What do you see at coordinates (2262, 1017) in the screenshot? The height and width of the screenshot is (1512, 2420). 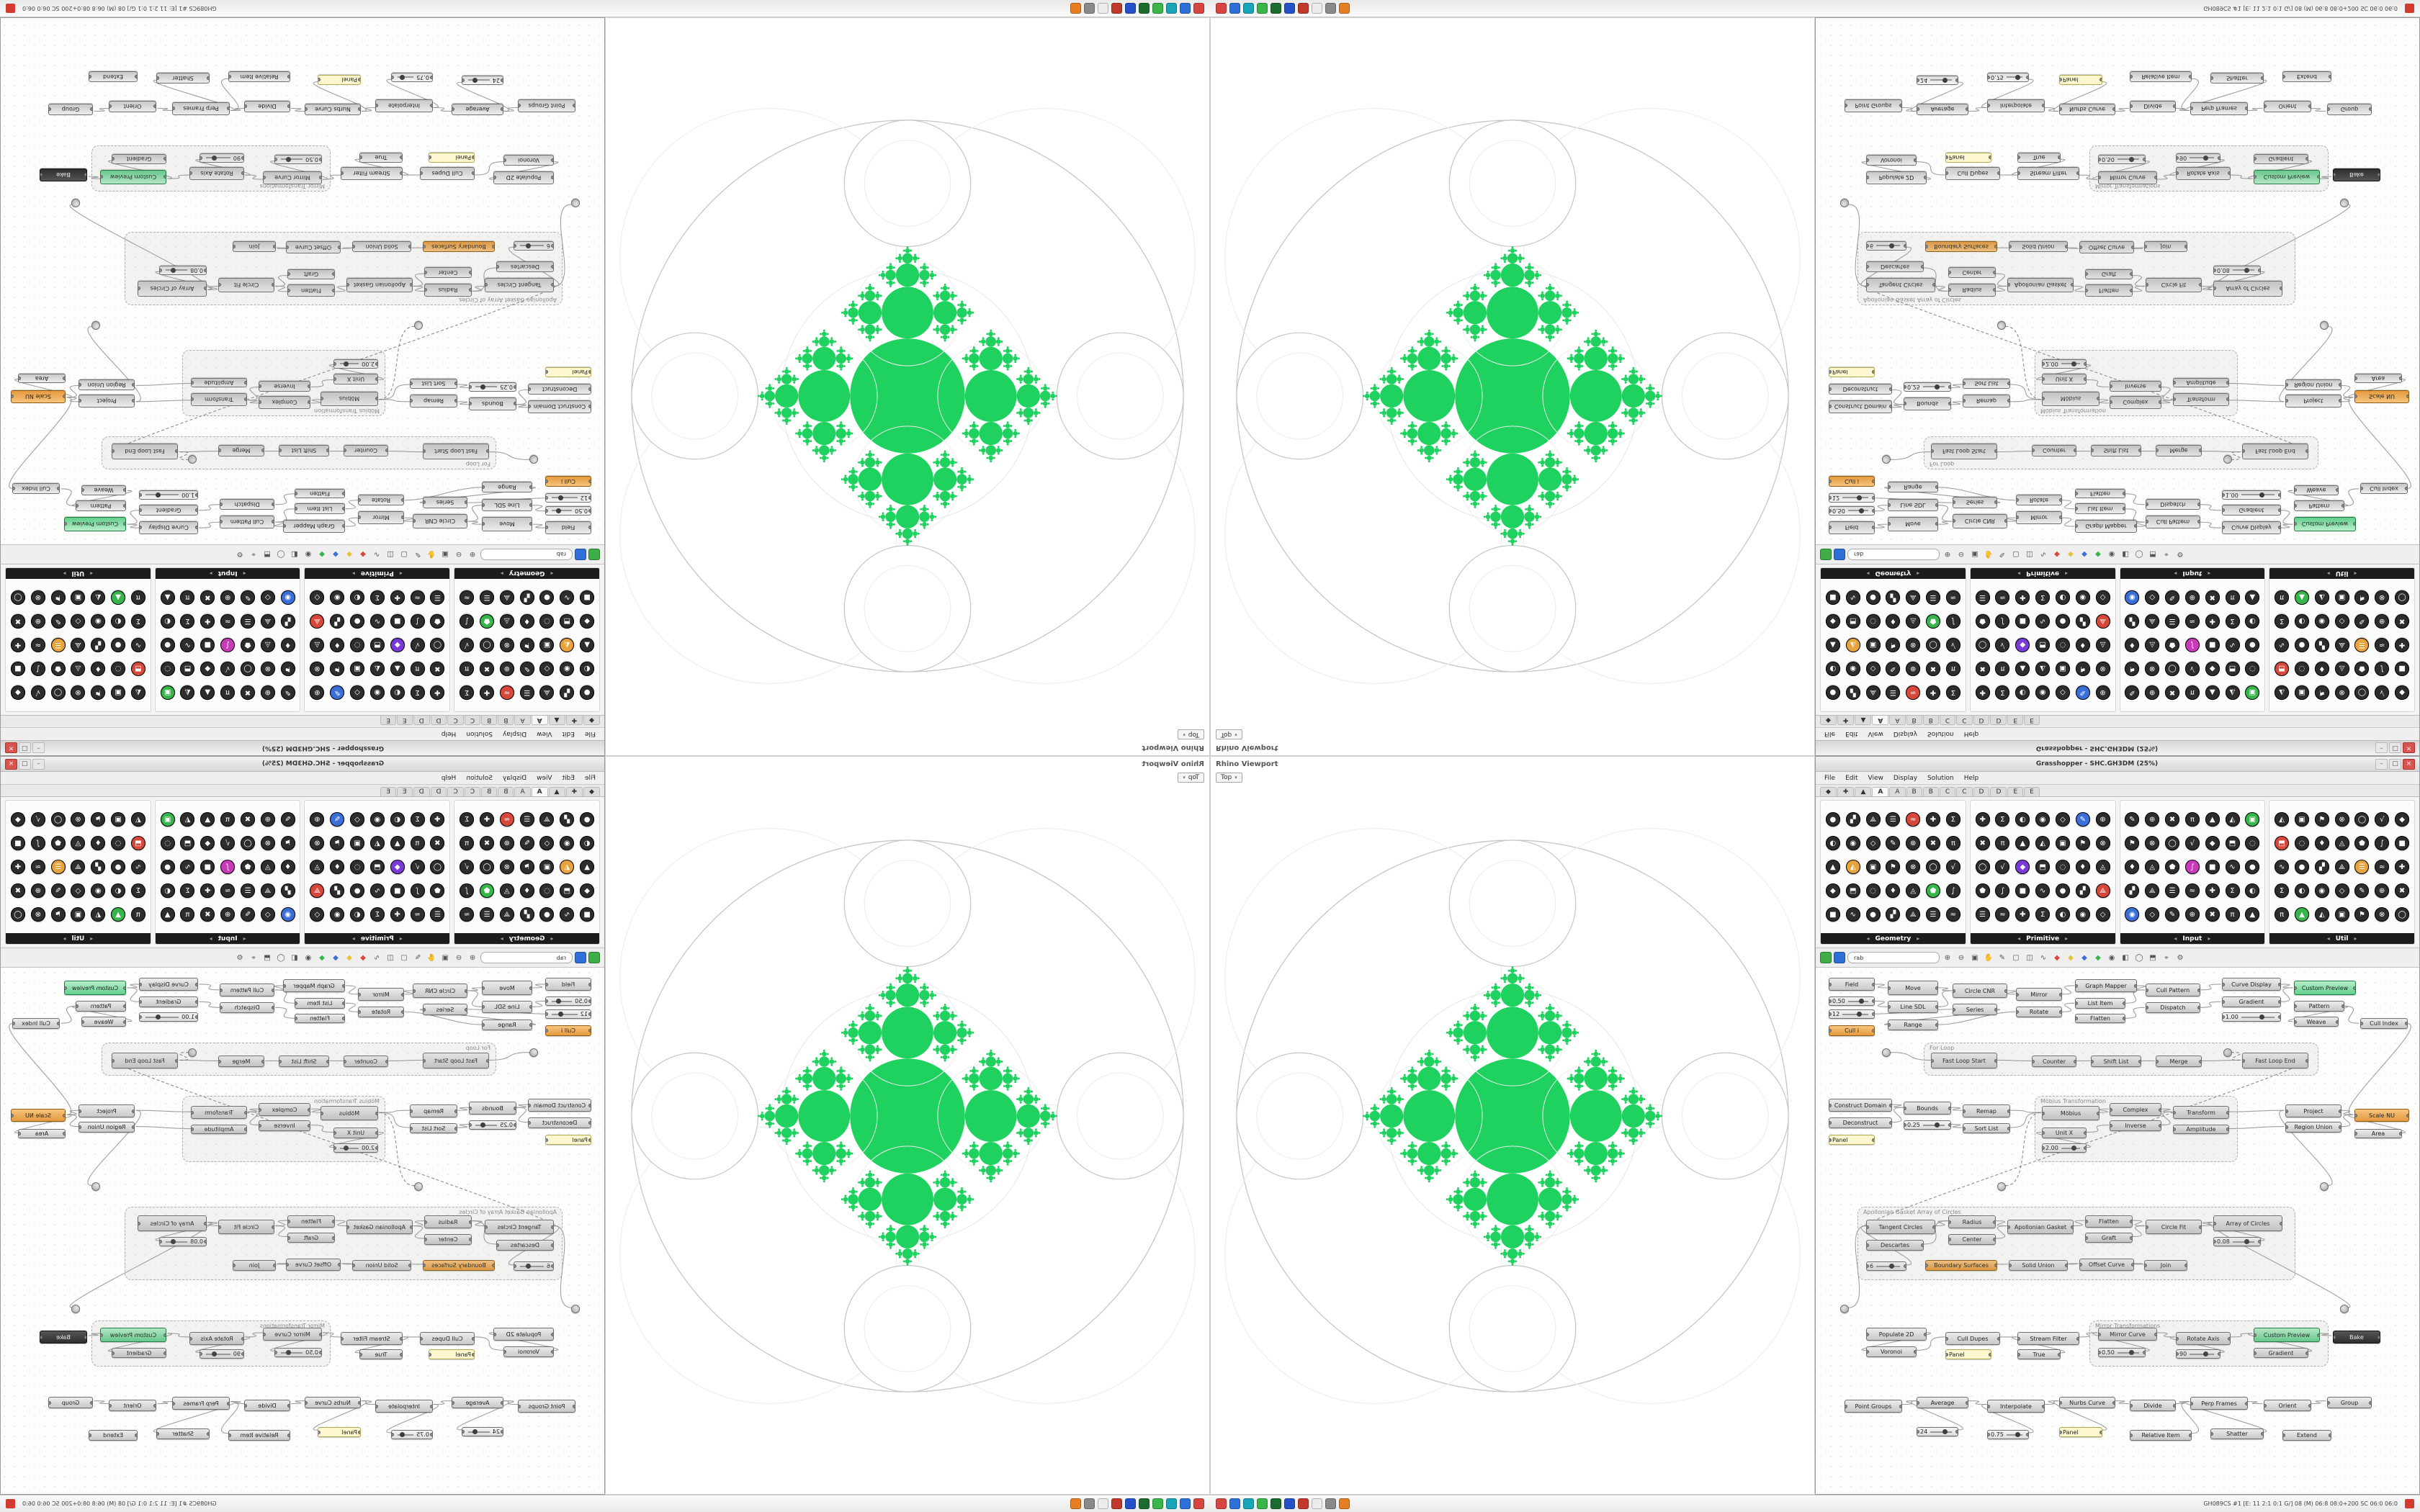 I see `slider-knob` at bounding box center [2262, 1017].